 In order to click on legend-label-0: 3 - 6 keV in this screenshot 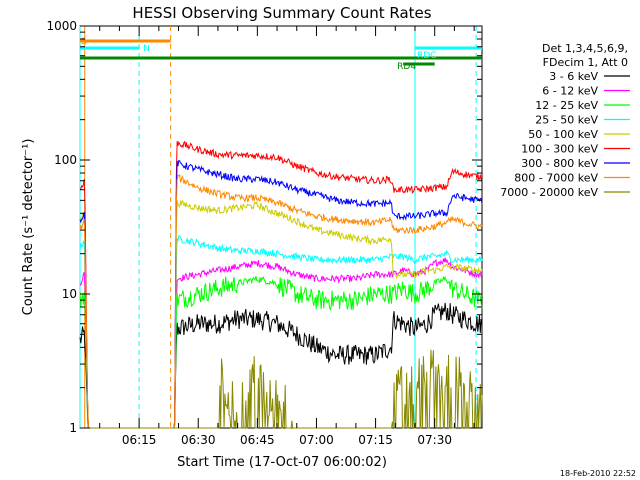, I will do `click(573, 76)`.